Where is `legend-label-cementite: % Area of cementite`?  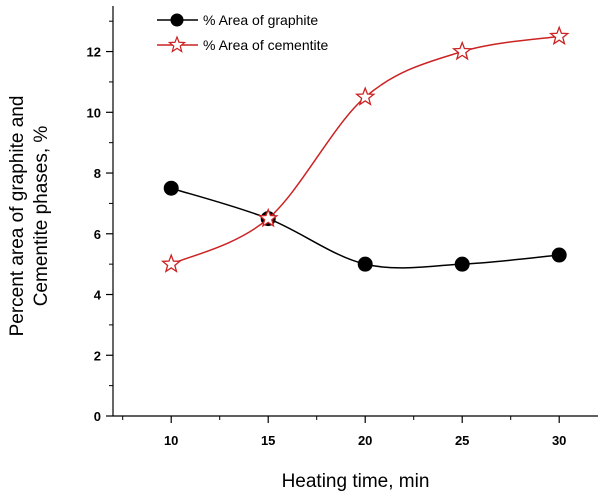
legend-label-cementite: % Area of cementite is located at coordinates (266, 45).